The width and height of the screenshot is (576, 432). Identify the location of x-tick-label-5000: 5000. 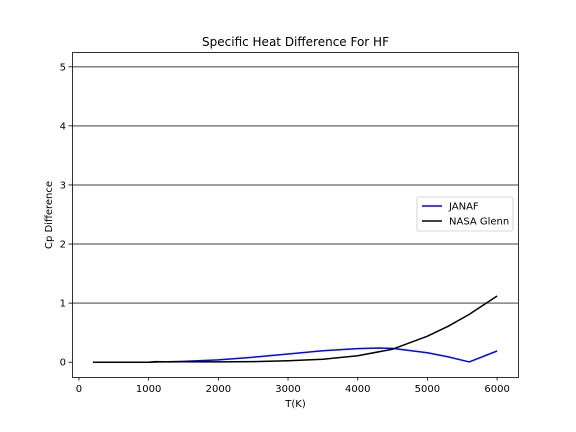
(427, 389).